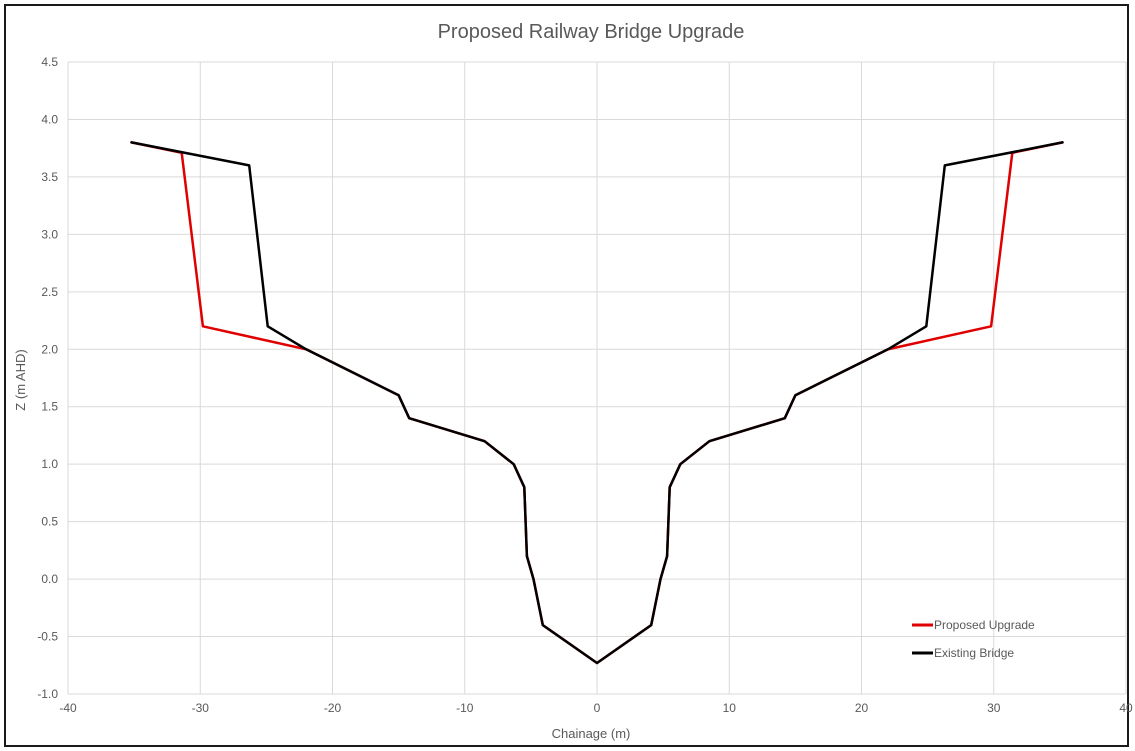 The height and width of the screenshot is (751, 1135). What do you see at coordinates (730, 708) in the screenshot?
I see `x-tick-label: 10` at bounding box center [730, 708].